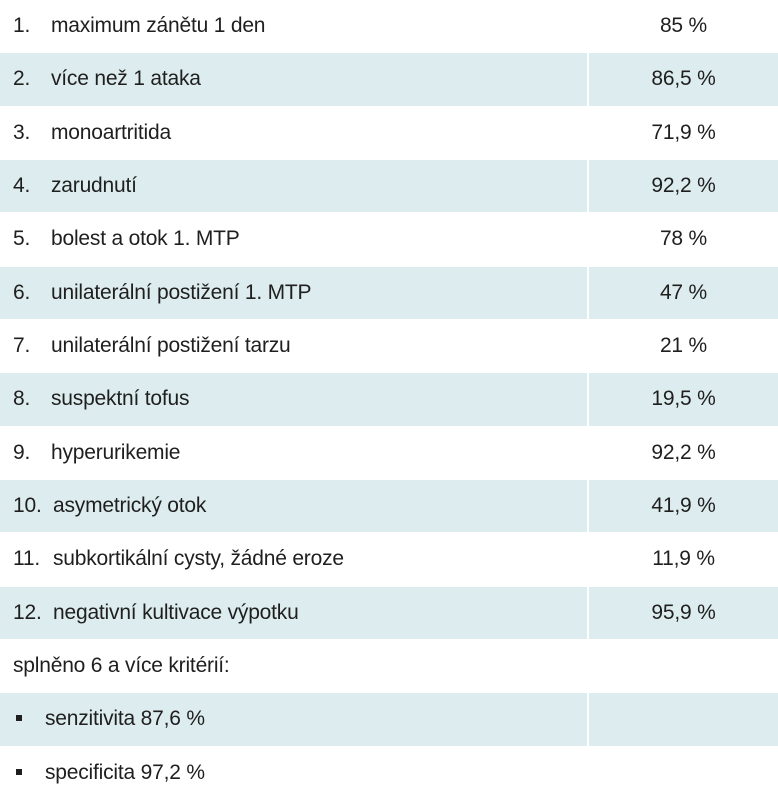 The height and width of the screenshot is (800, 778). Describe the element at coordinates (171, 346) in the screenshot. I see `criterion-label: unilaterální postižení tarzu` at that location.